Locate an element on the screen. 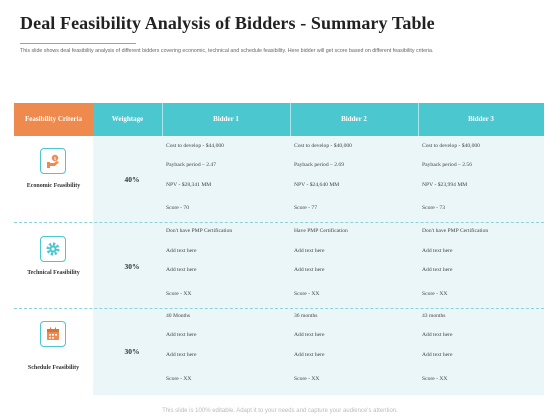  table-cell: Payback period – 2.47 is located at coordinates (191, 165).